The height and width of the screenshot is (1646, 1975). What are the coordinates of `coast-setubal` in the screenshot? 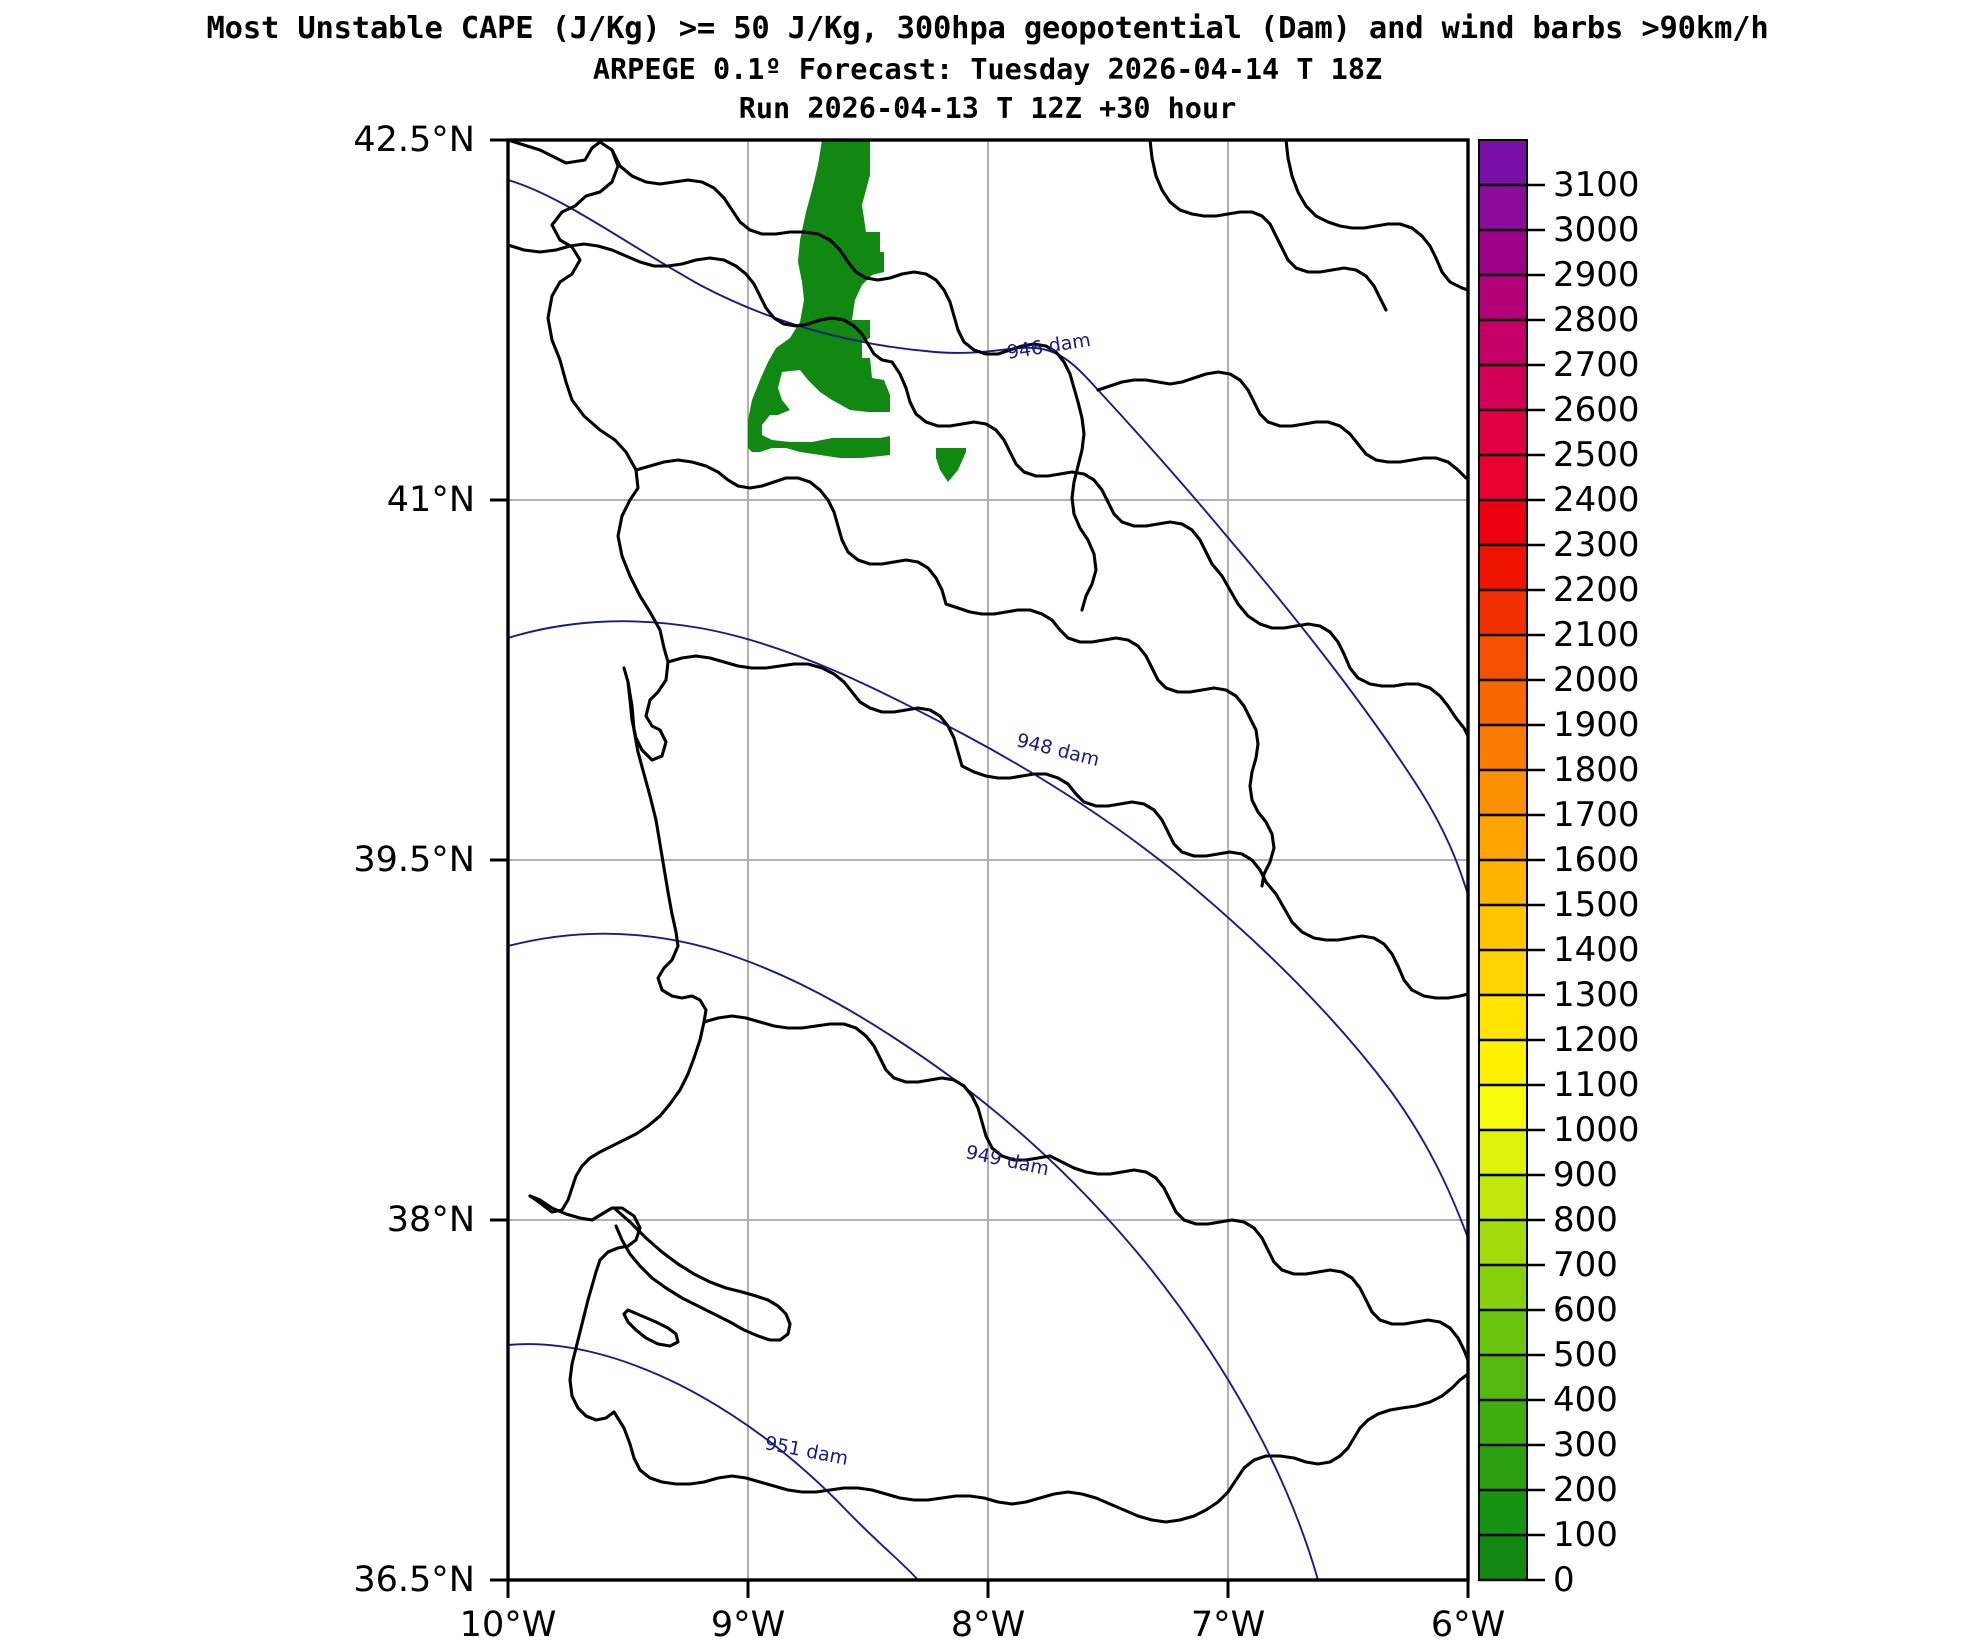 It's located at (585, 1308).